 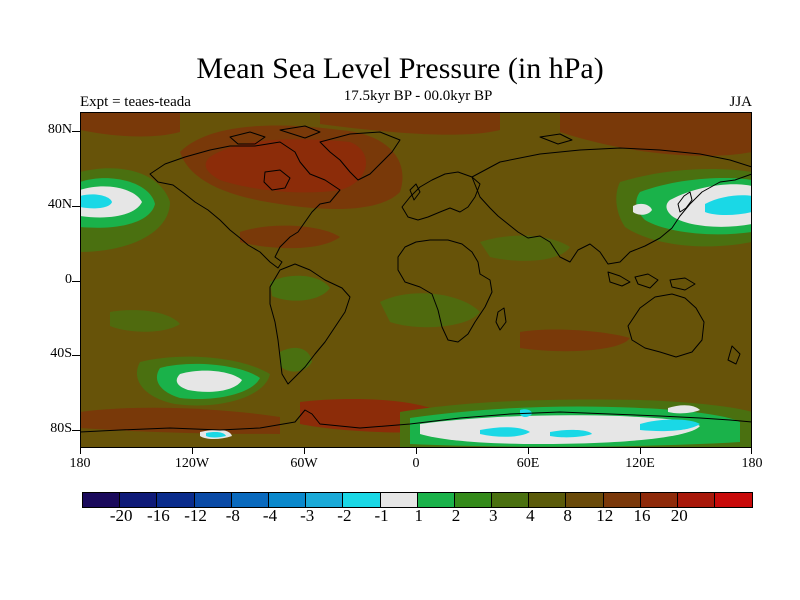 I want to click on colorbar-label: 16, so click(x=642, y=515).